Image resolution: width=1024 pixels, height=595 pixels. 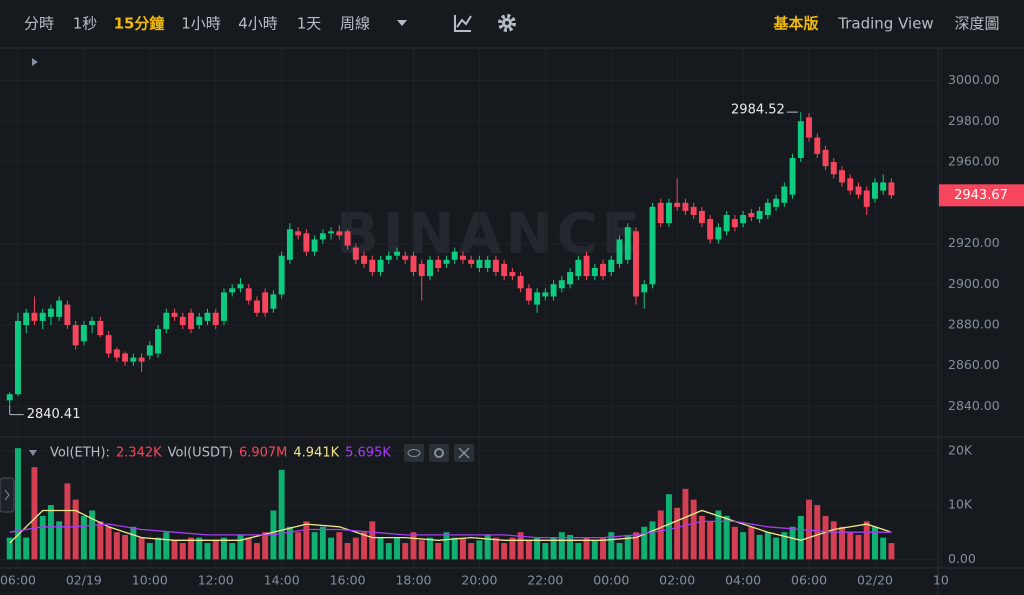 I want to click on view-tab: 基本版, so click(x=795, y=24).